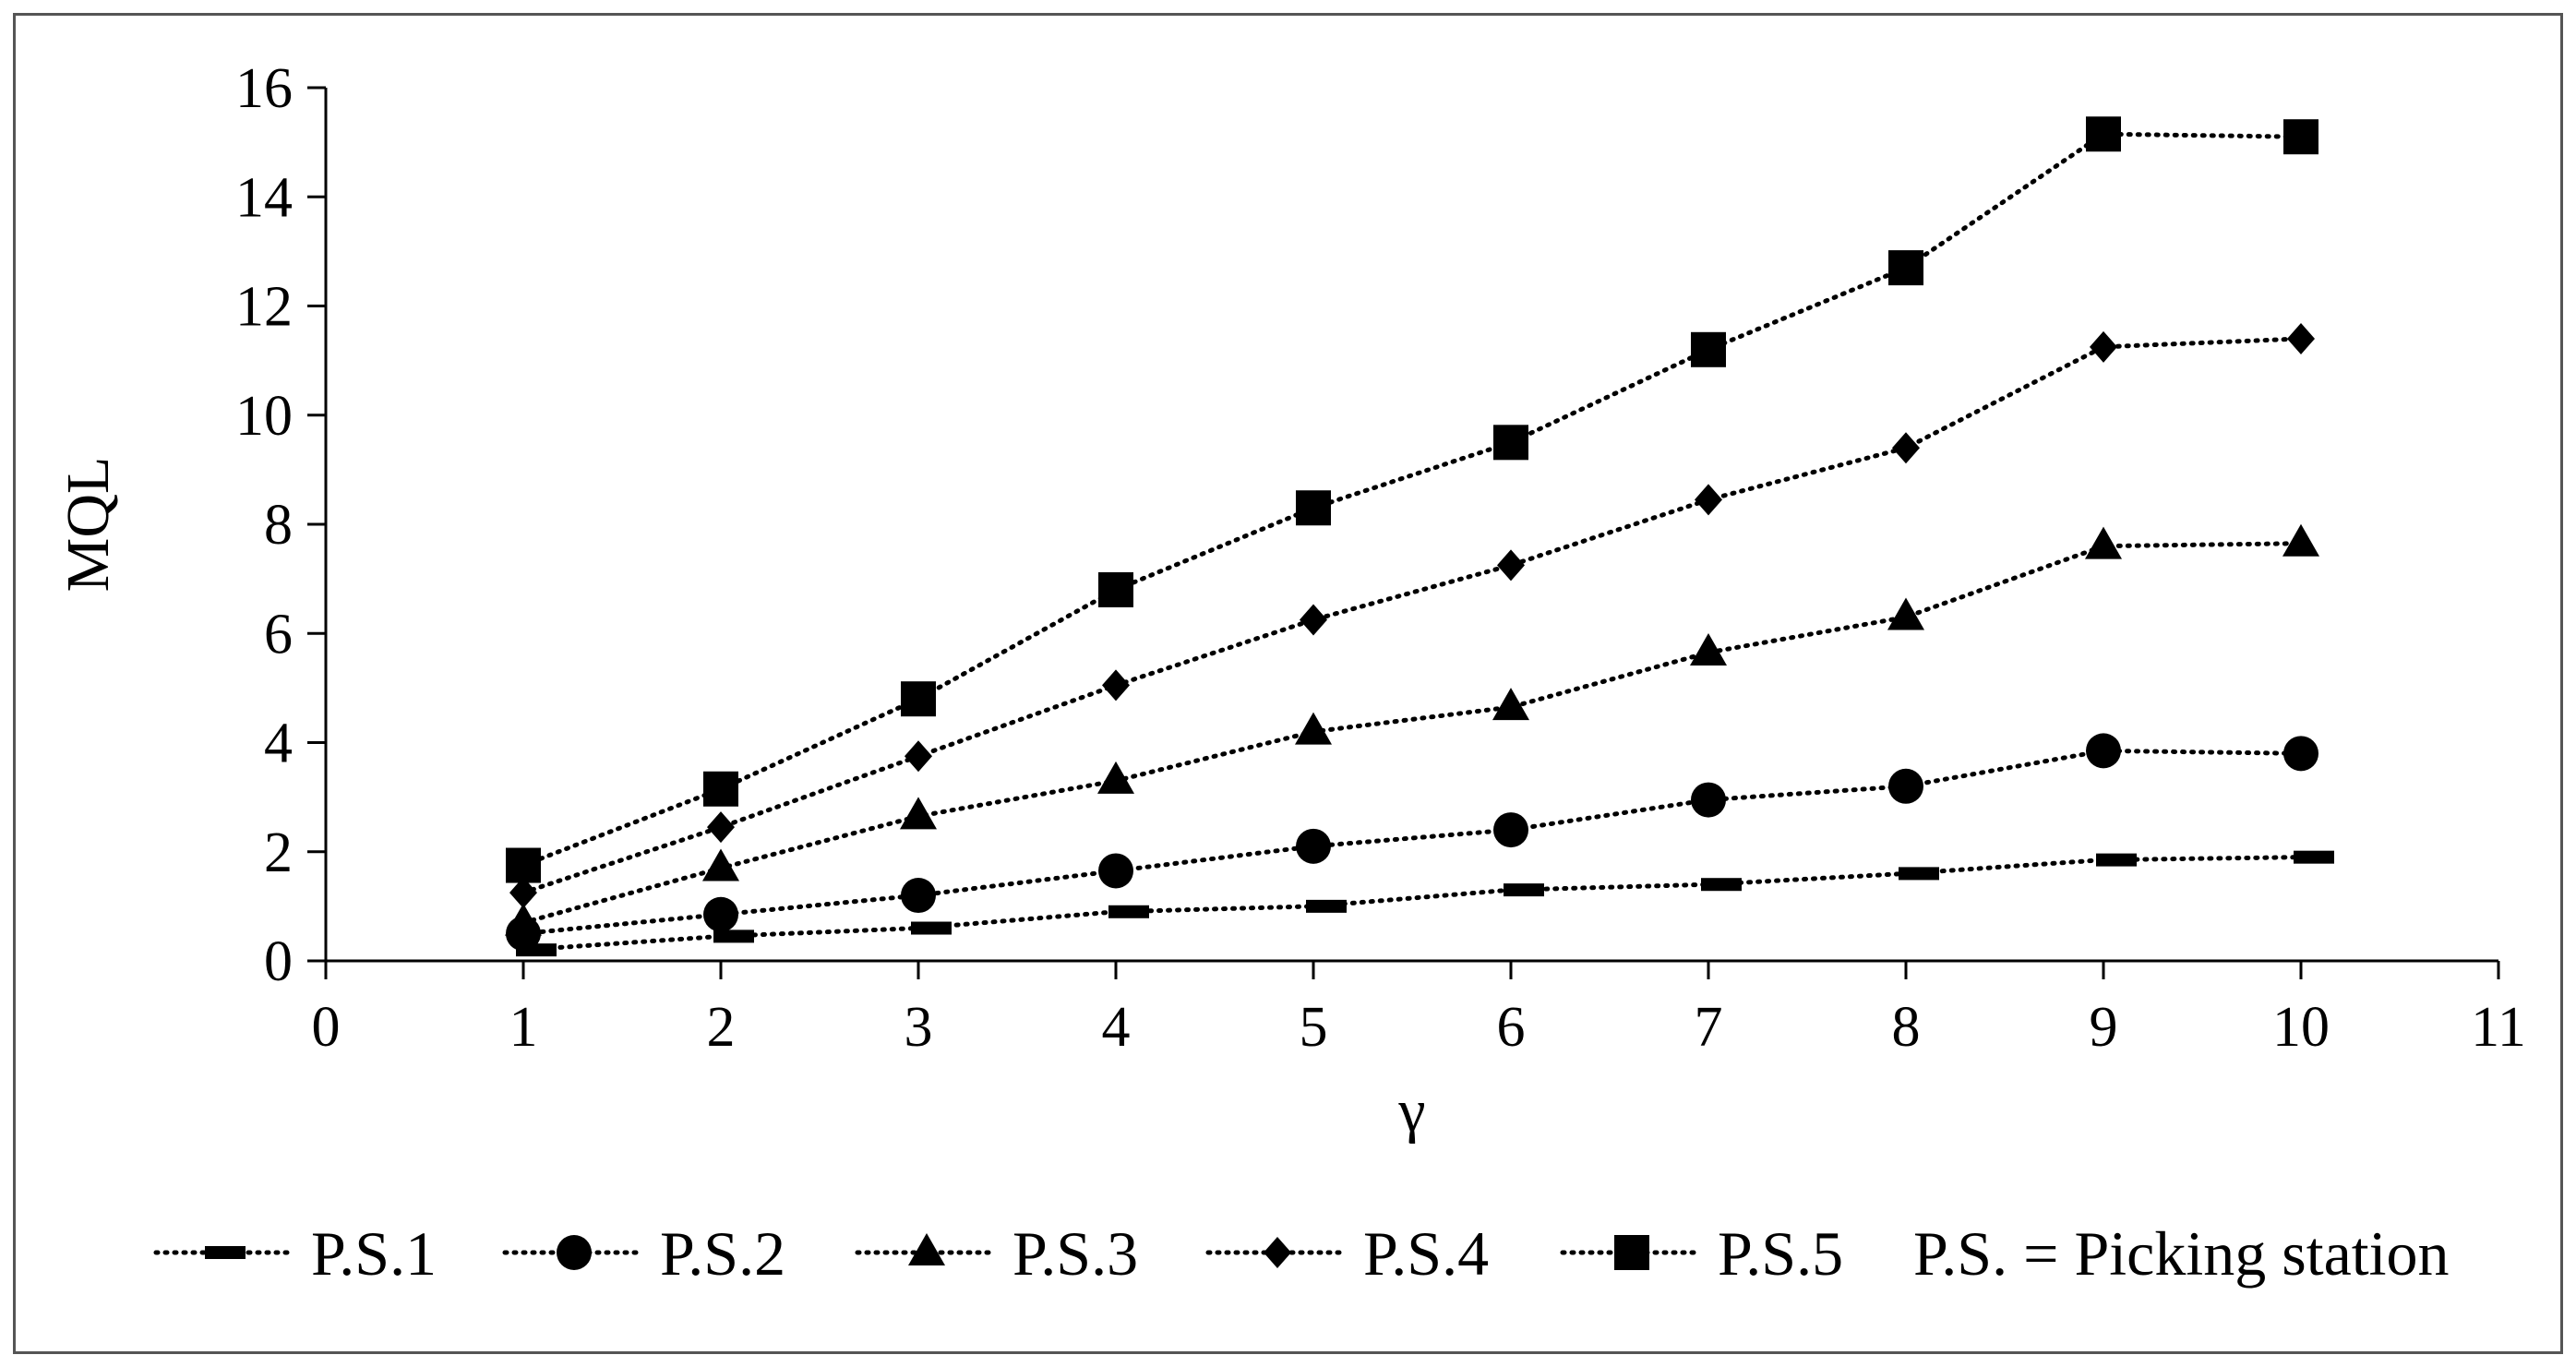  I want to click on y-tick-label: 12, so click(264, 307).